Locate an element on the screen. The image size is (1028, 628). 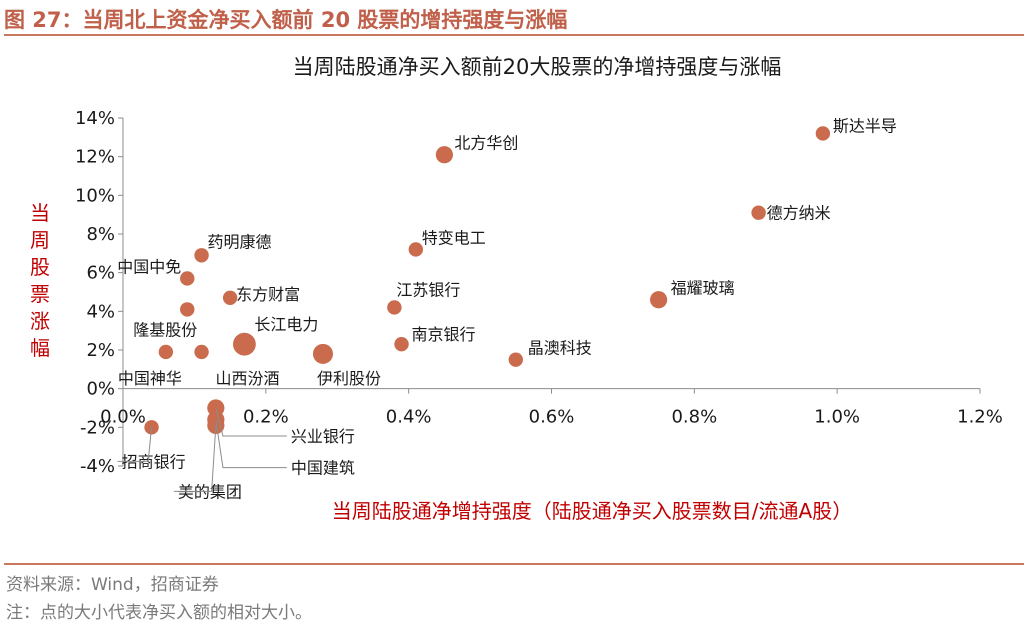
size-note: 注：点的大小代表净买入额的相对大小。 is located at coordinates (159, 613).